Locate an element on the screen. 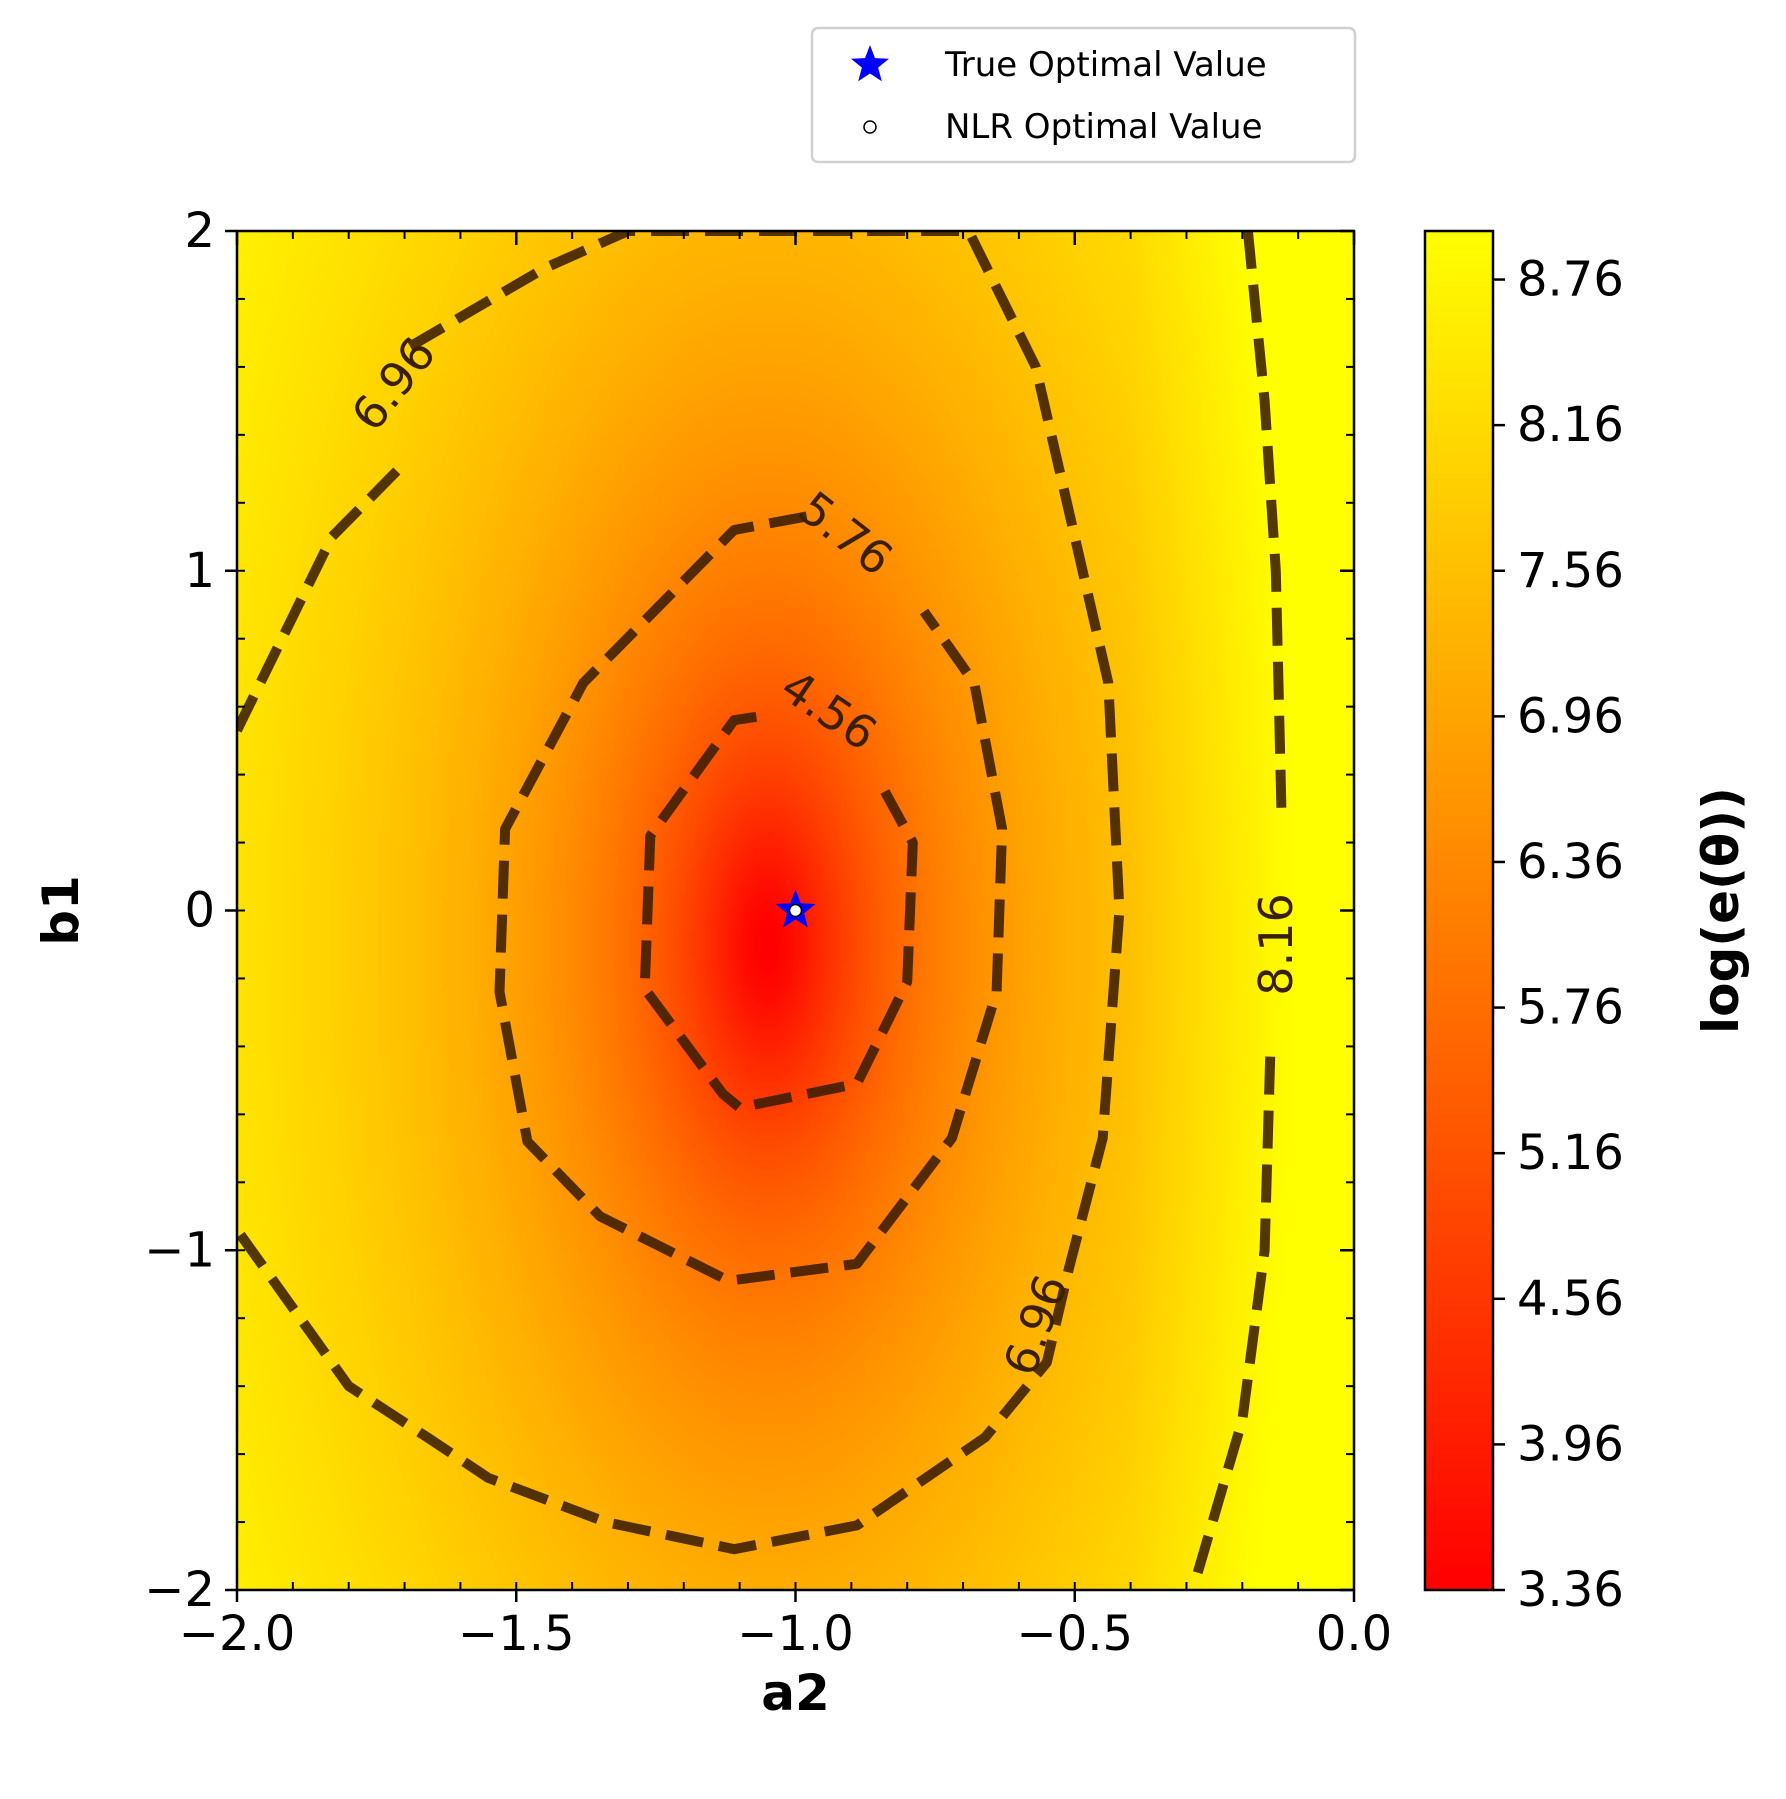  x-tick-label: 0.0 is located at coordinates (1354, 1634).